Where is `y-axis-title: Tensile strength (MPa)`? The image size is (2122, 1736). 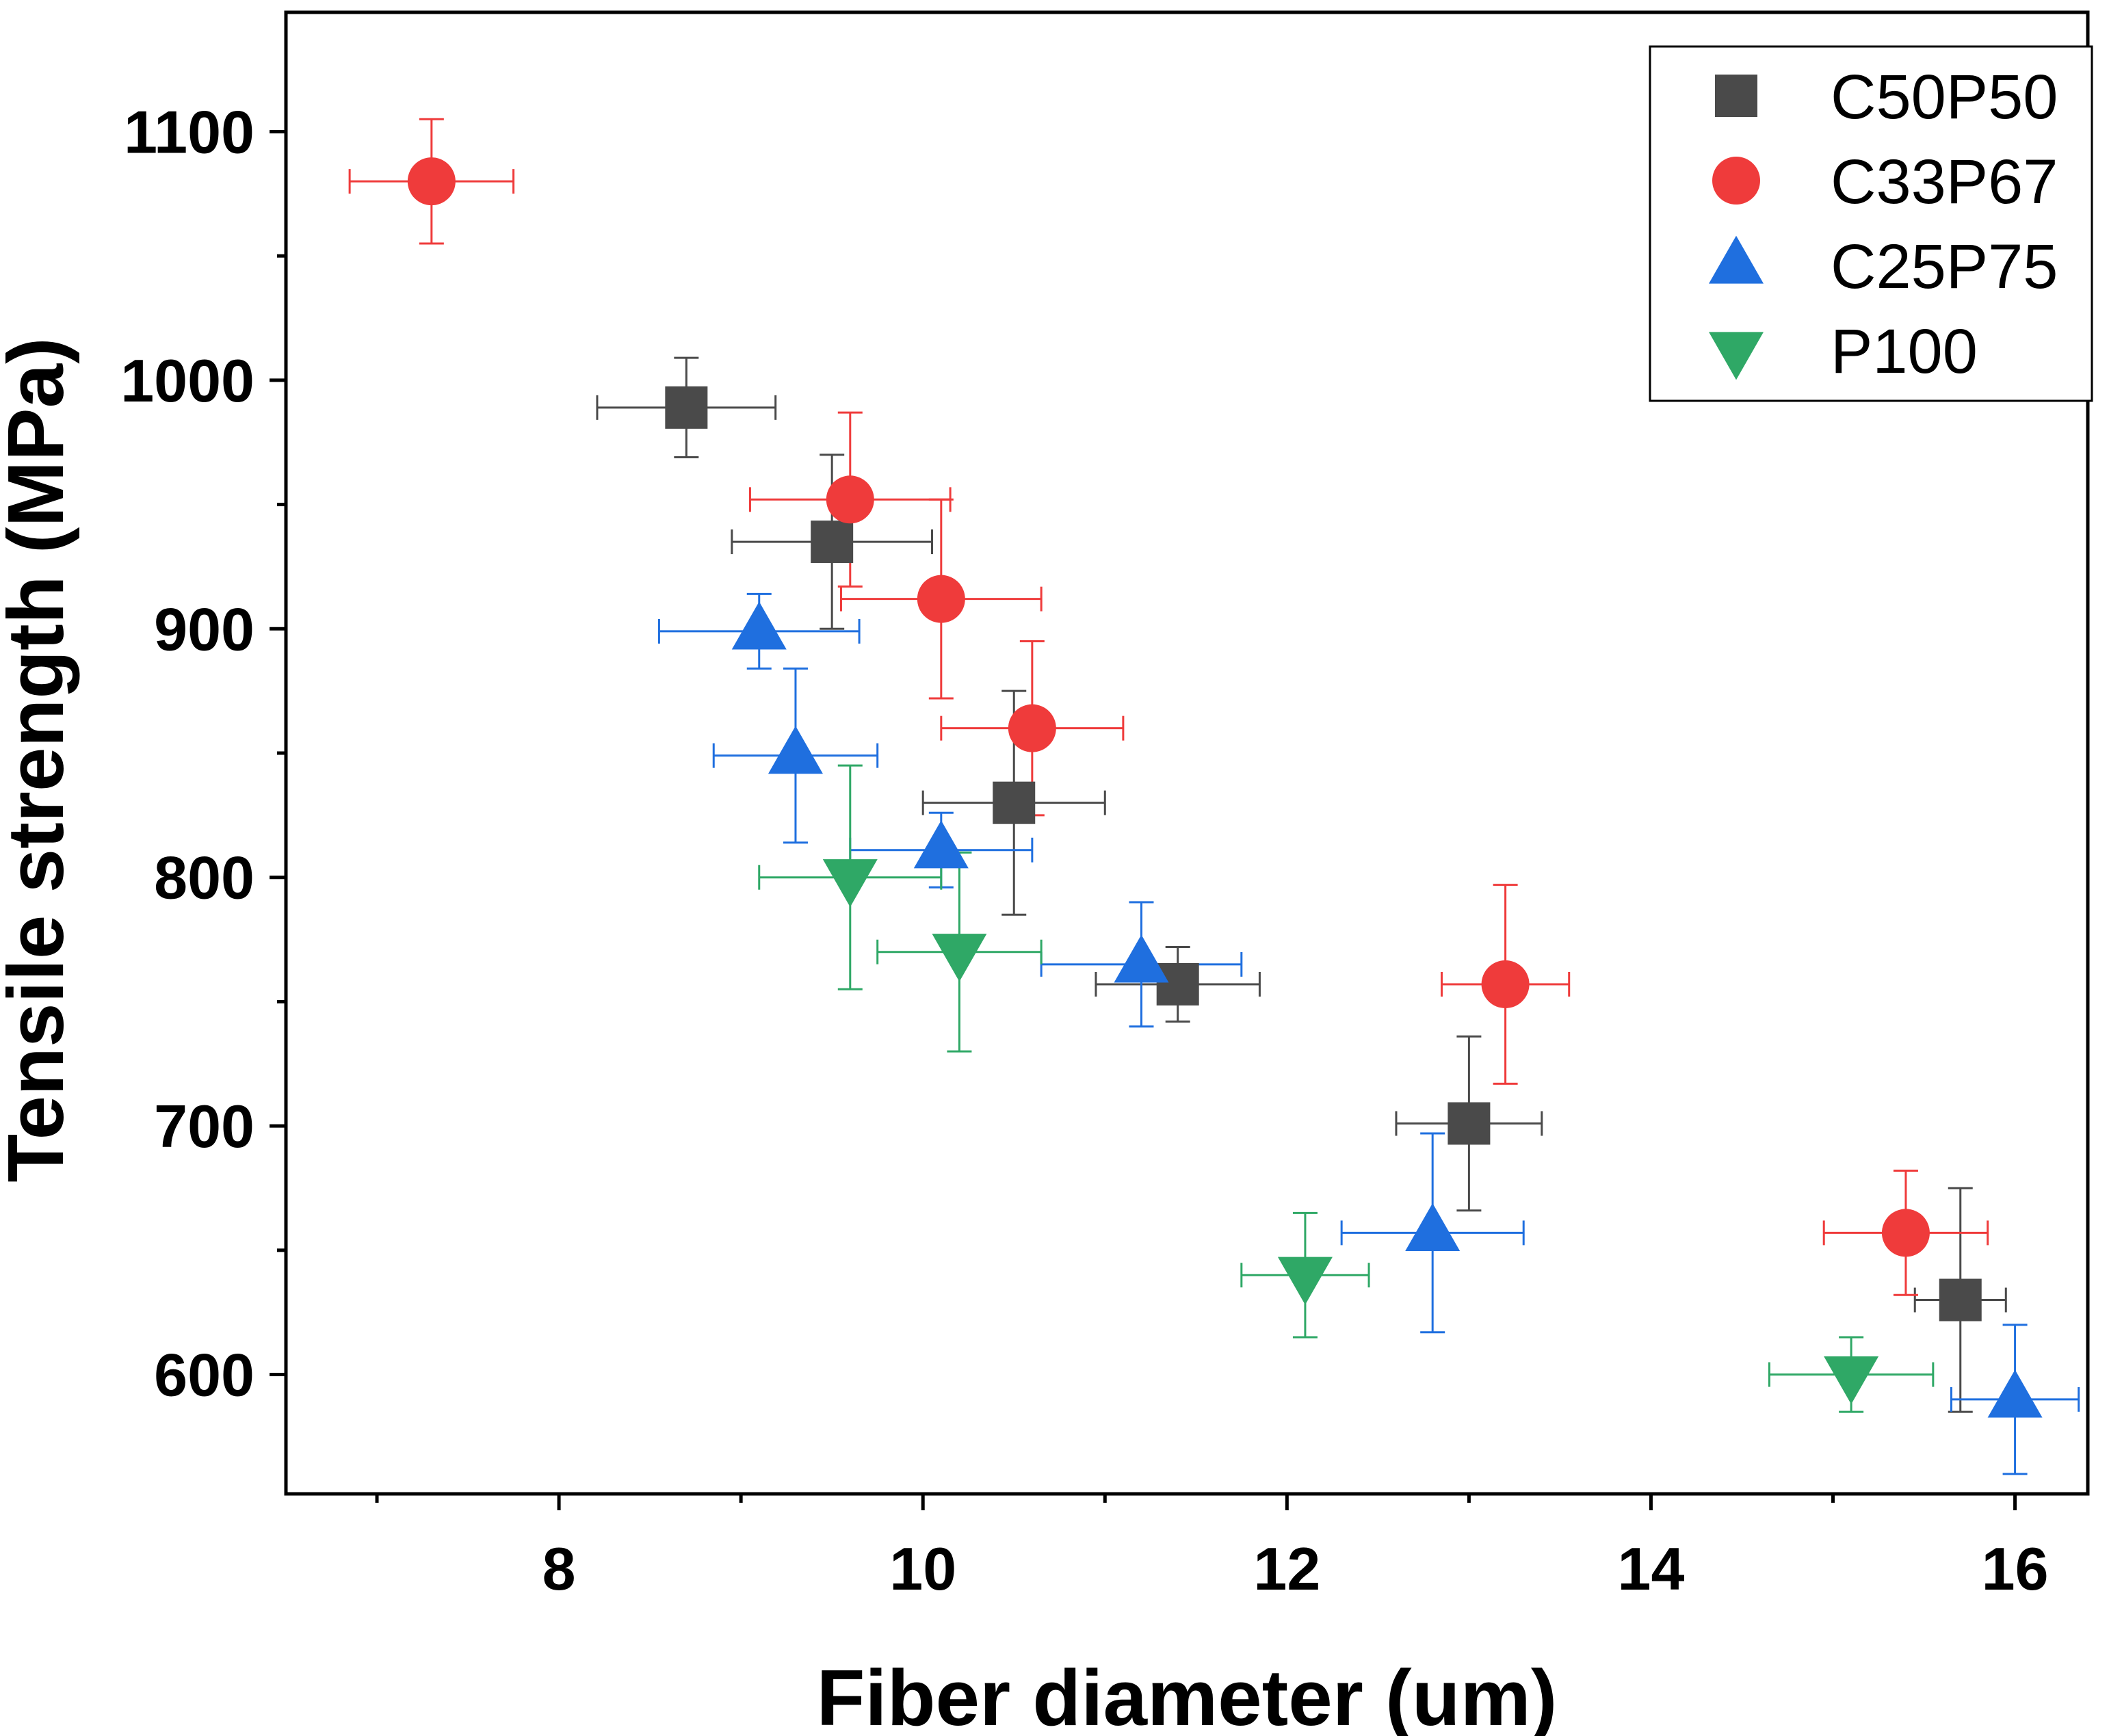
y-axis-title: Tensile strength (MPa) is located at coordinates (40, 759).